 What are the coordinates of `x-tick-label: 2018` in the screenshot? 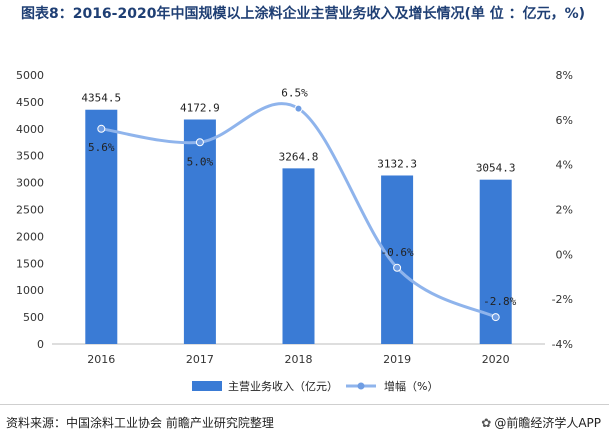 It's located at (299, 359).